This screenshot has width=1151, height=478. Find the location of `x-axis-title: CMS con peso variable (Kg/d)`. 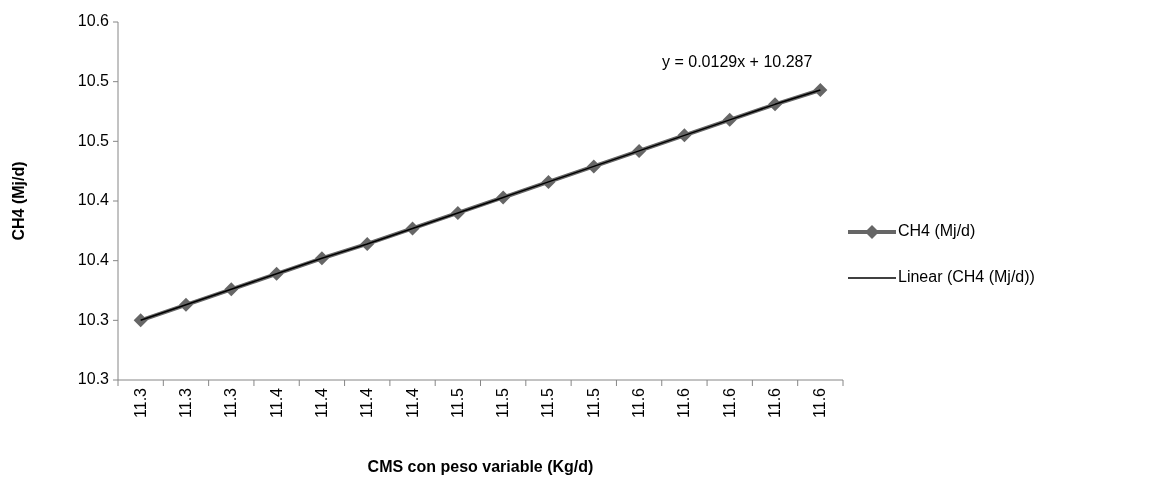

x-axis-title: CMS con peso variable (Kg/d) is located at coordinates (480, 466).